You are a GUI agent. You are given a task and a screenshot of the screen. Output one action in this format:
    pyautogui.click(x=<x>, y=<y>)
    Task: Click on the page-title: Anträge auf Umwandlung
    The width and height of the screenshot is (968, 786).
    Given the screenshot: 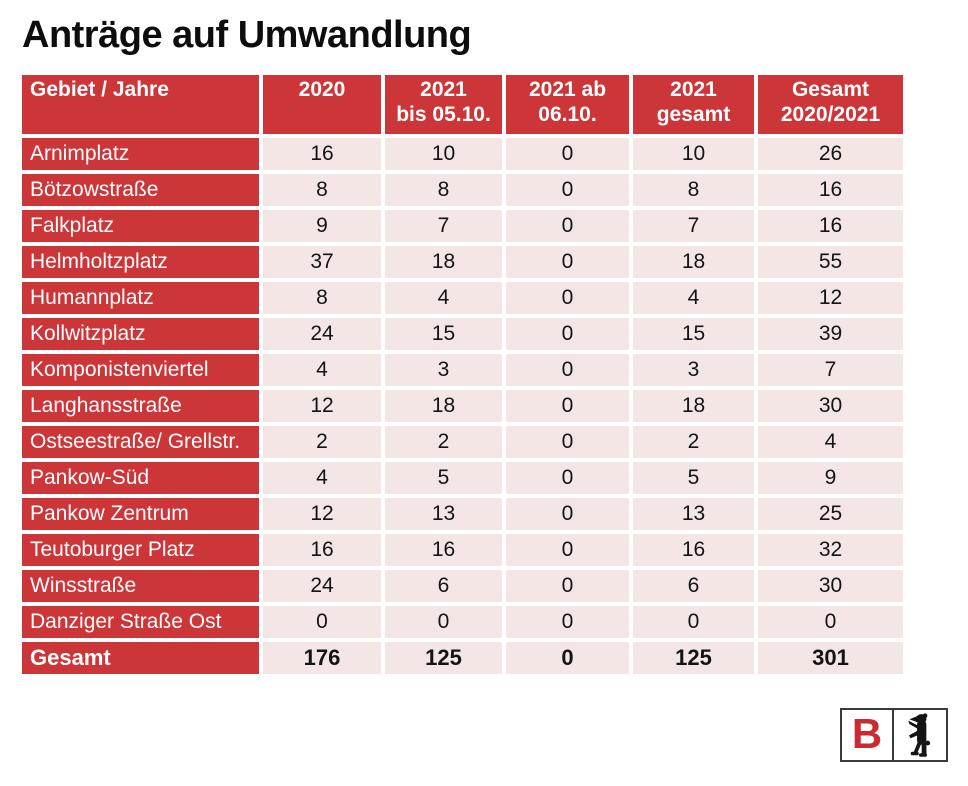 What is the action you would take?
    pyautogui.click(x=247, y=35)
    